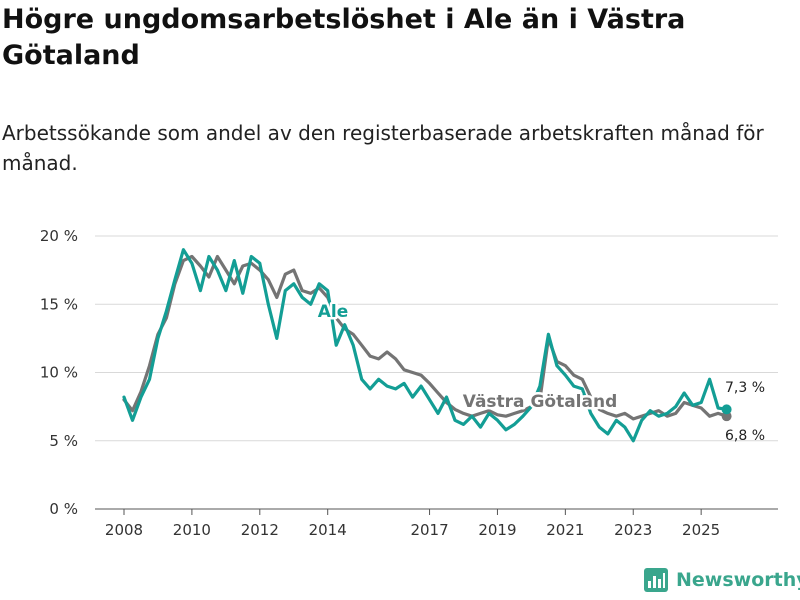 The height and width of the screenshot is (600, 800). I want to click on y-tick-label: 0 %, so click(63, 509).